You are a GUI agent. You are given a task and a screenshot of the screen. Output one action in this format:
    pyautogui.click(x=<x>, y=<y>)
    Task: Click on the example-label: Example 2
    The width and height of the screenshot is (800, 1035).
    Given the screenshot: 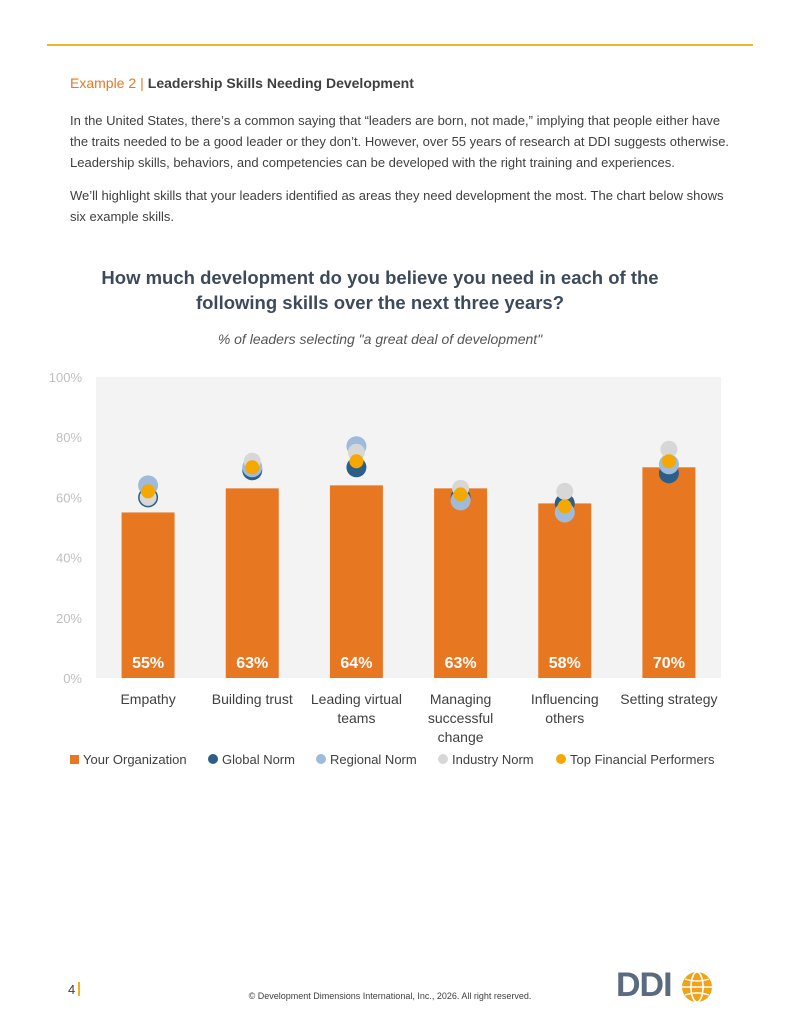 What is the action you would take?
    pyautogui.click(x=103, y=83)
    